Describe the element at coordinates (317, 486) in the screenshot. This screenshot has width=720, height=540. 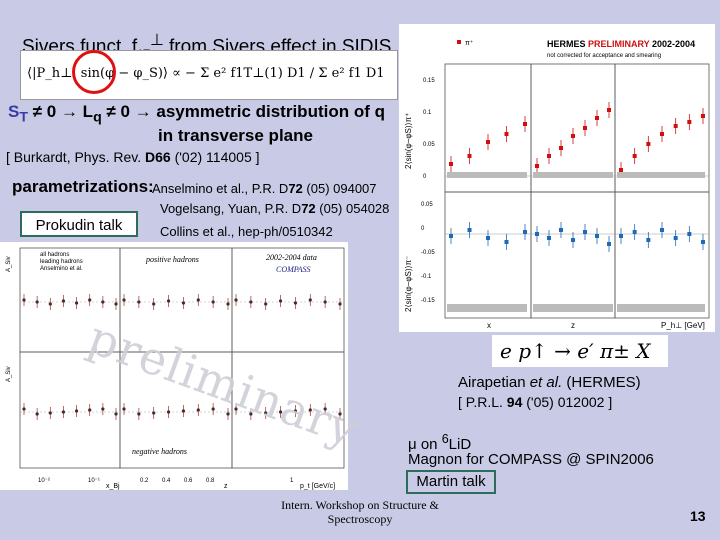
I see `xlabel-pt: p_t [GeV/c]` at that location.